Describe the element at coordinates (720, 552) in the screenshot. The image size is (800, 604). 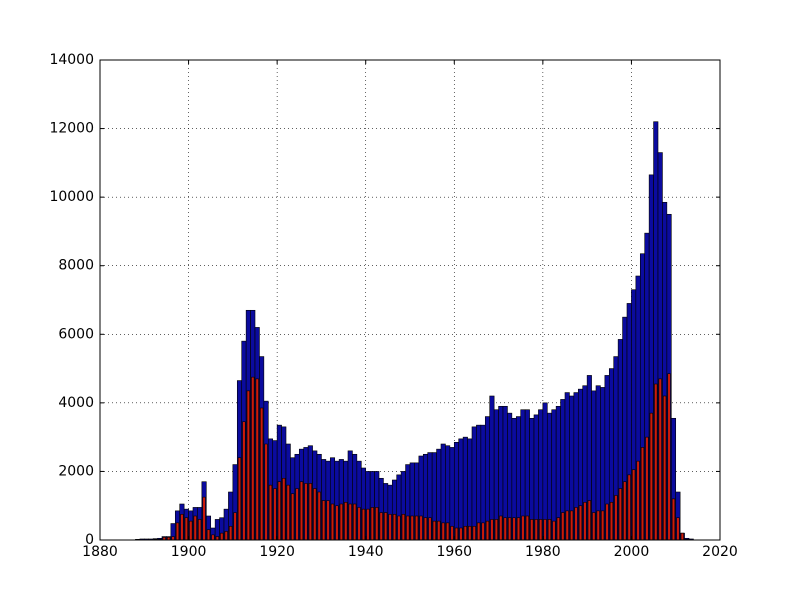
I see `x-tick-label: 2020` at that location.